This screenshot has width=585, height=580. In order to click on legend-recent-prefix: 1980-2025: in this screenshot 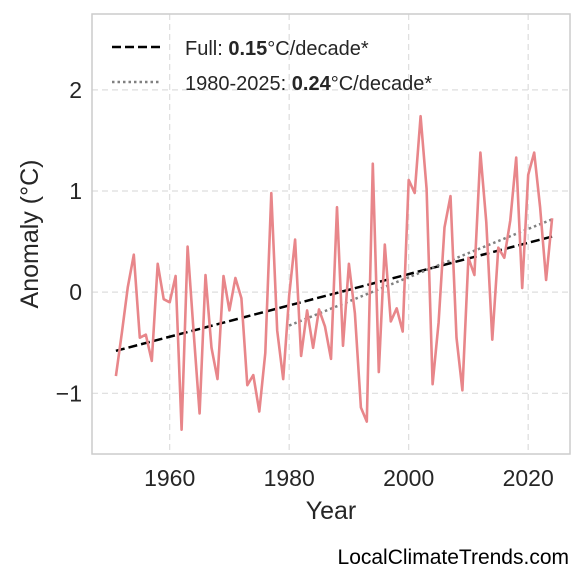, I will do `click(238, 84)`.